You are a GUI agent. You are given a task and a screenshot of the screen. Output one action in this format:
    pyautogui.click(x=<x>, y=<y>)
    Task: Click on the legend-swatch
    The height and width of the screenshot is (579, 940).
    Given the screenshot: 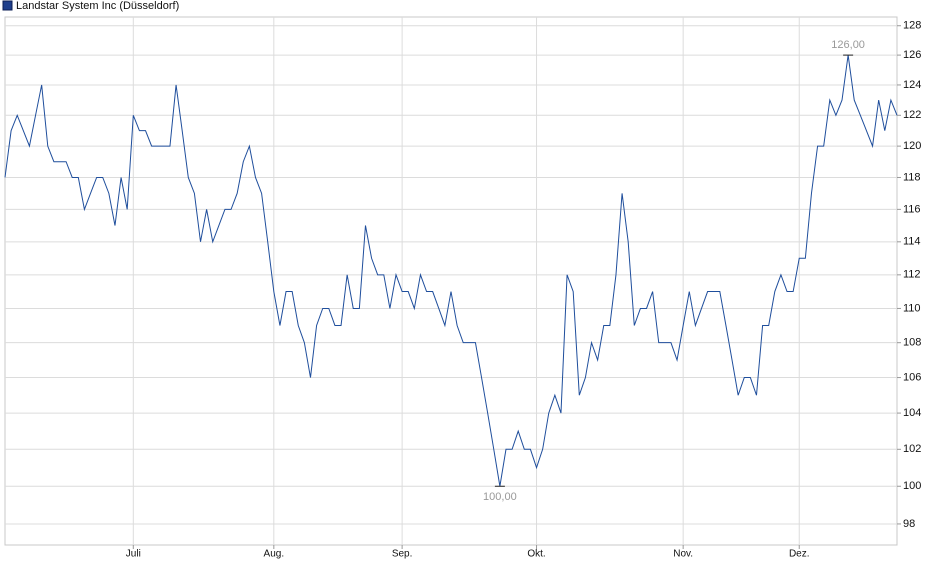 What is the action you would take?
    pyautogui.click(x=7, y=5)
    